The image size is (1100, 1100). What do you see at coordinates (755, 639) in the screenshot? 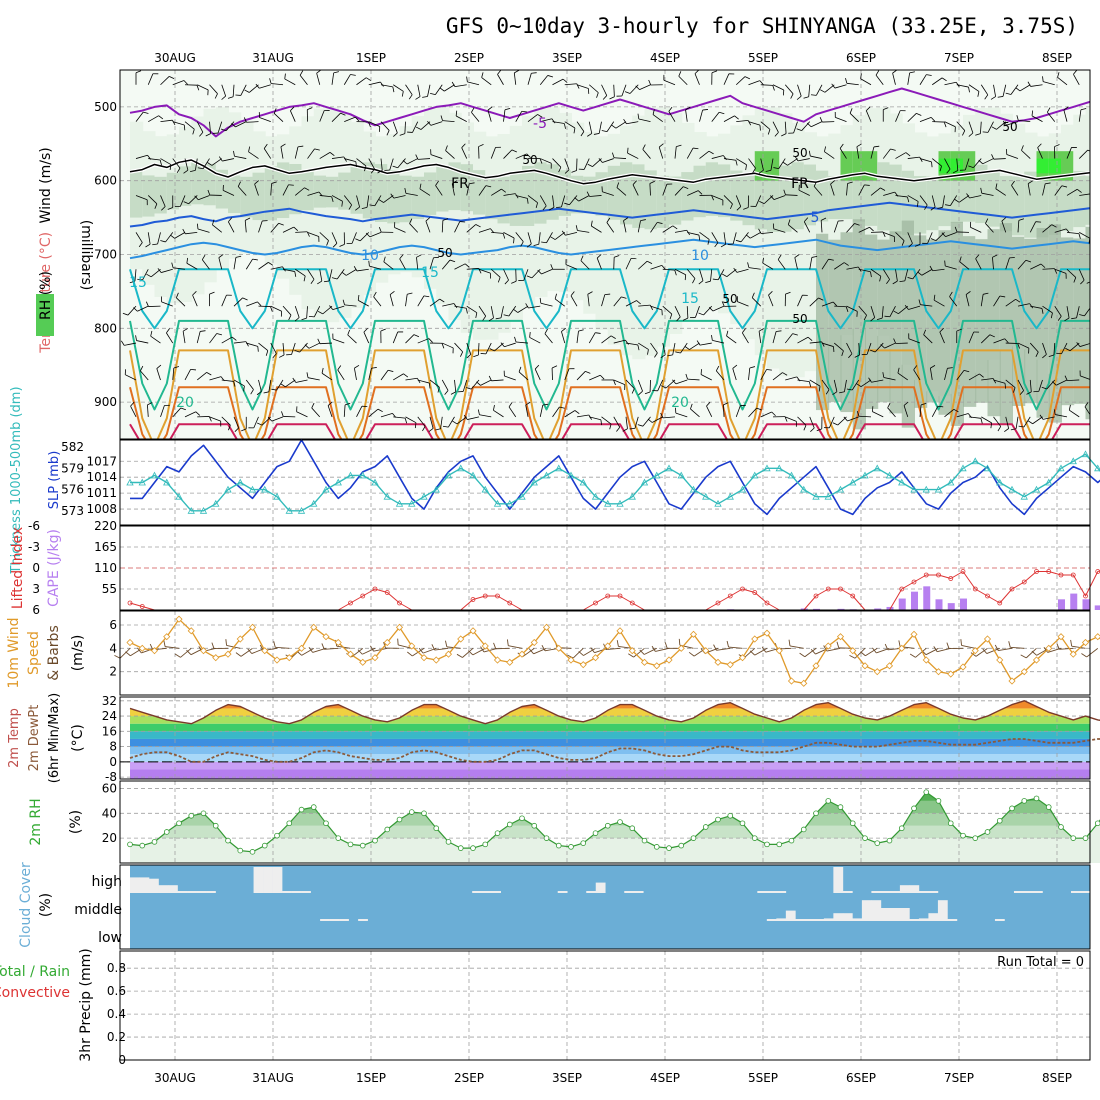
I see `wind10m-speed-marker` at bounding box center [755, 639].